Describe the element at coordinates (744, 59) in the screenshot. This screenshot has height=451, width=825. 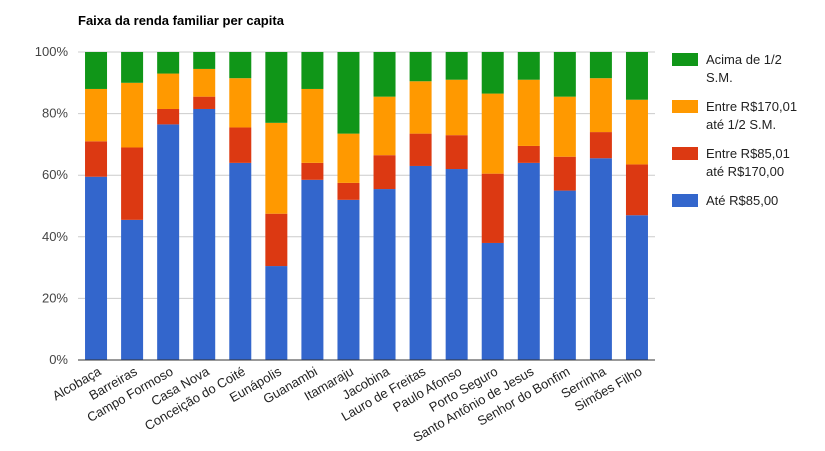
I see `legend-label: Acima de 1/2` at that location.